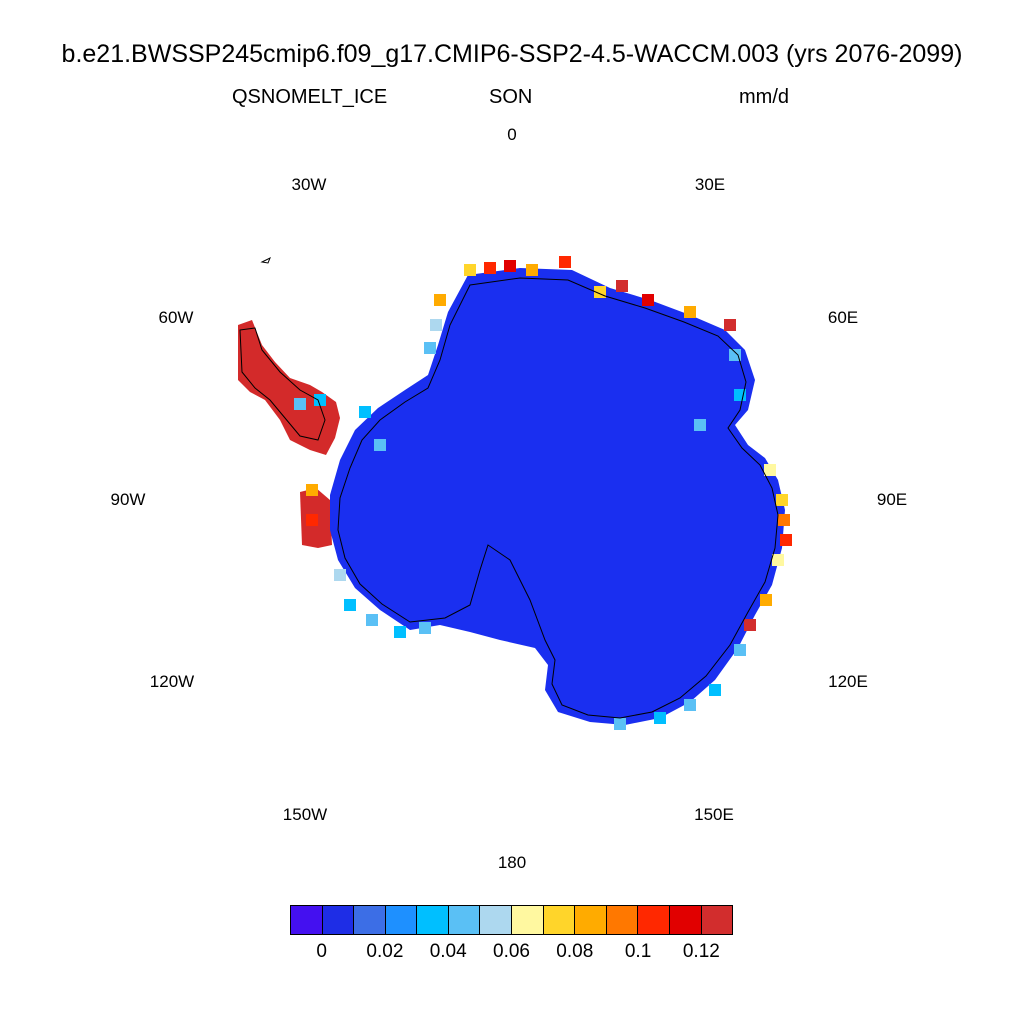 The width and height of the screenshot is (1024, 1024). Describe the element at coordinates (714, 814) in the screenshot. I see `lon-label-150e: 150E` at that location.